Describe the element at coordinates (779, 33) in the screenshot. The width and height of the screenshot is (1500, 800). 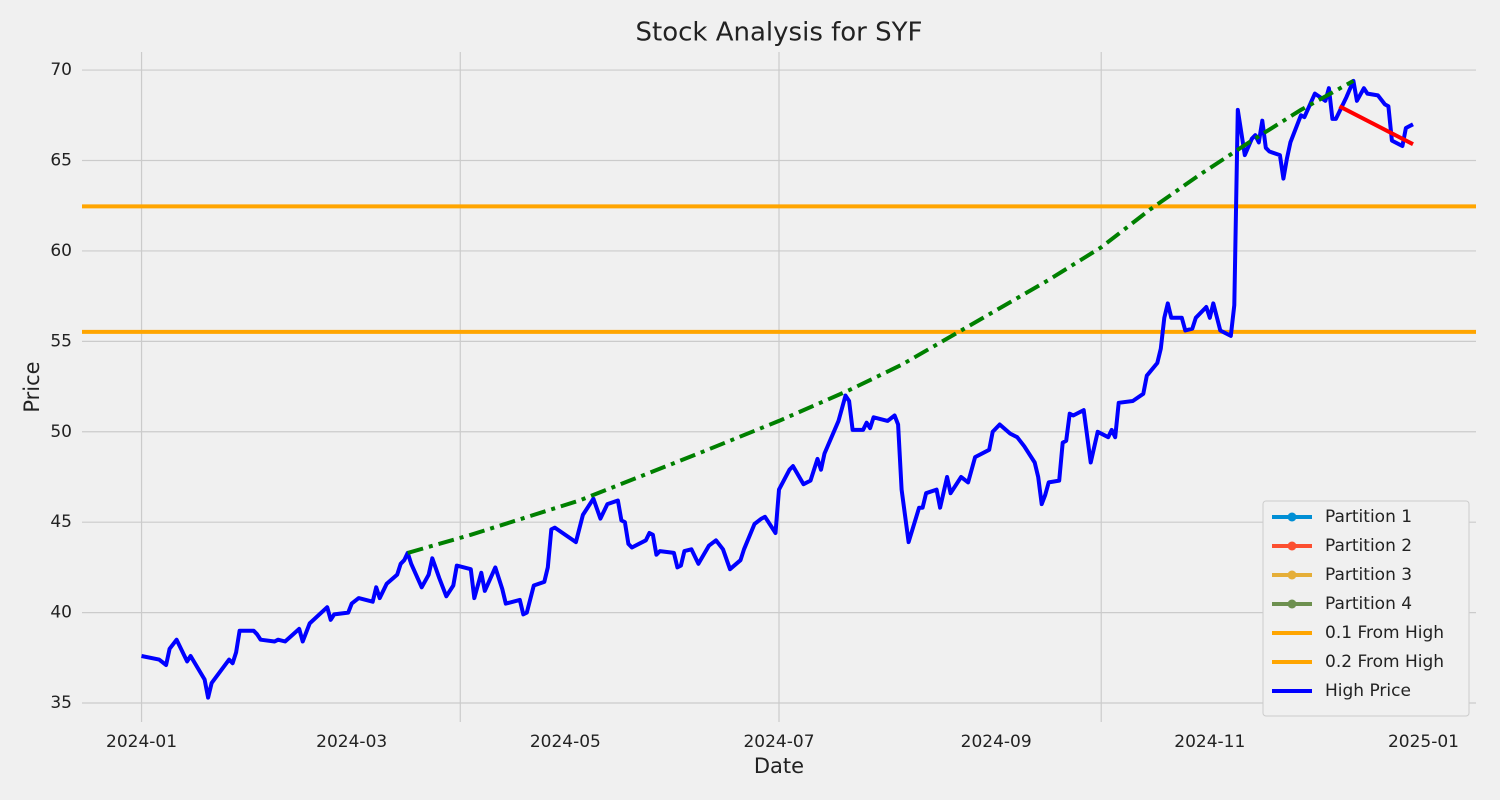
I see `chart-title: Stock Analysis for SYF` at that location.